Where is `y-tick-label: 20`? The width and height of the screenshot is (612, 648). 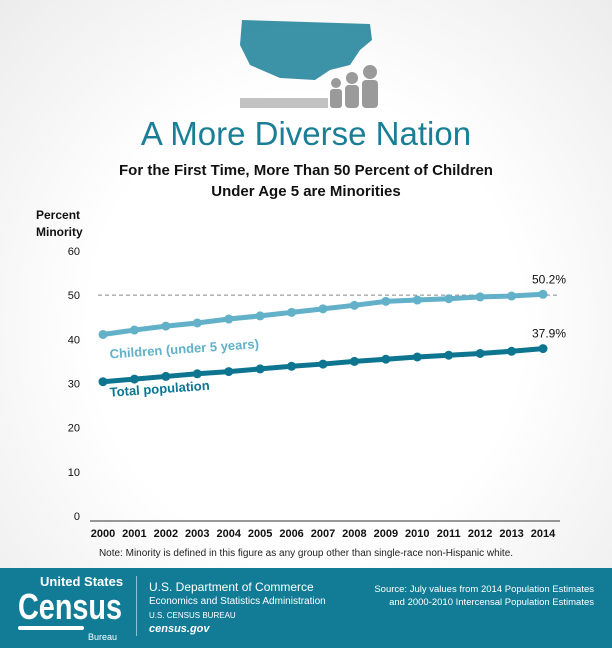
y-tick-label: 20 is located at coordinates (74, 429).